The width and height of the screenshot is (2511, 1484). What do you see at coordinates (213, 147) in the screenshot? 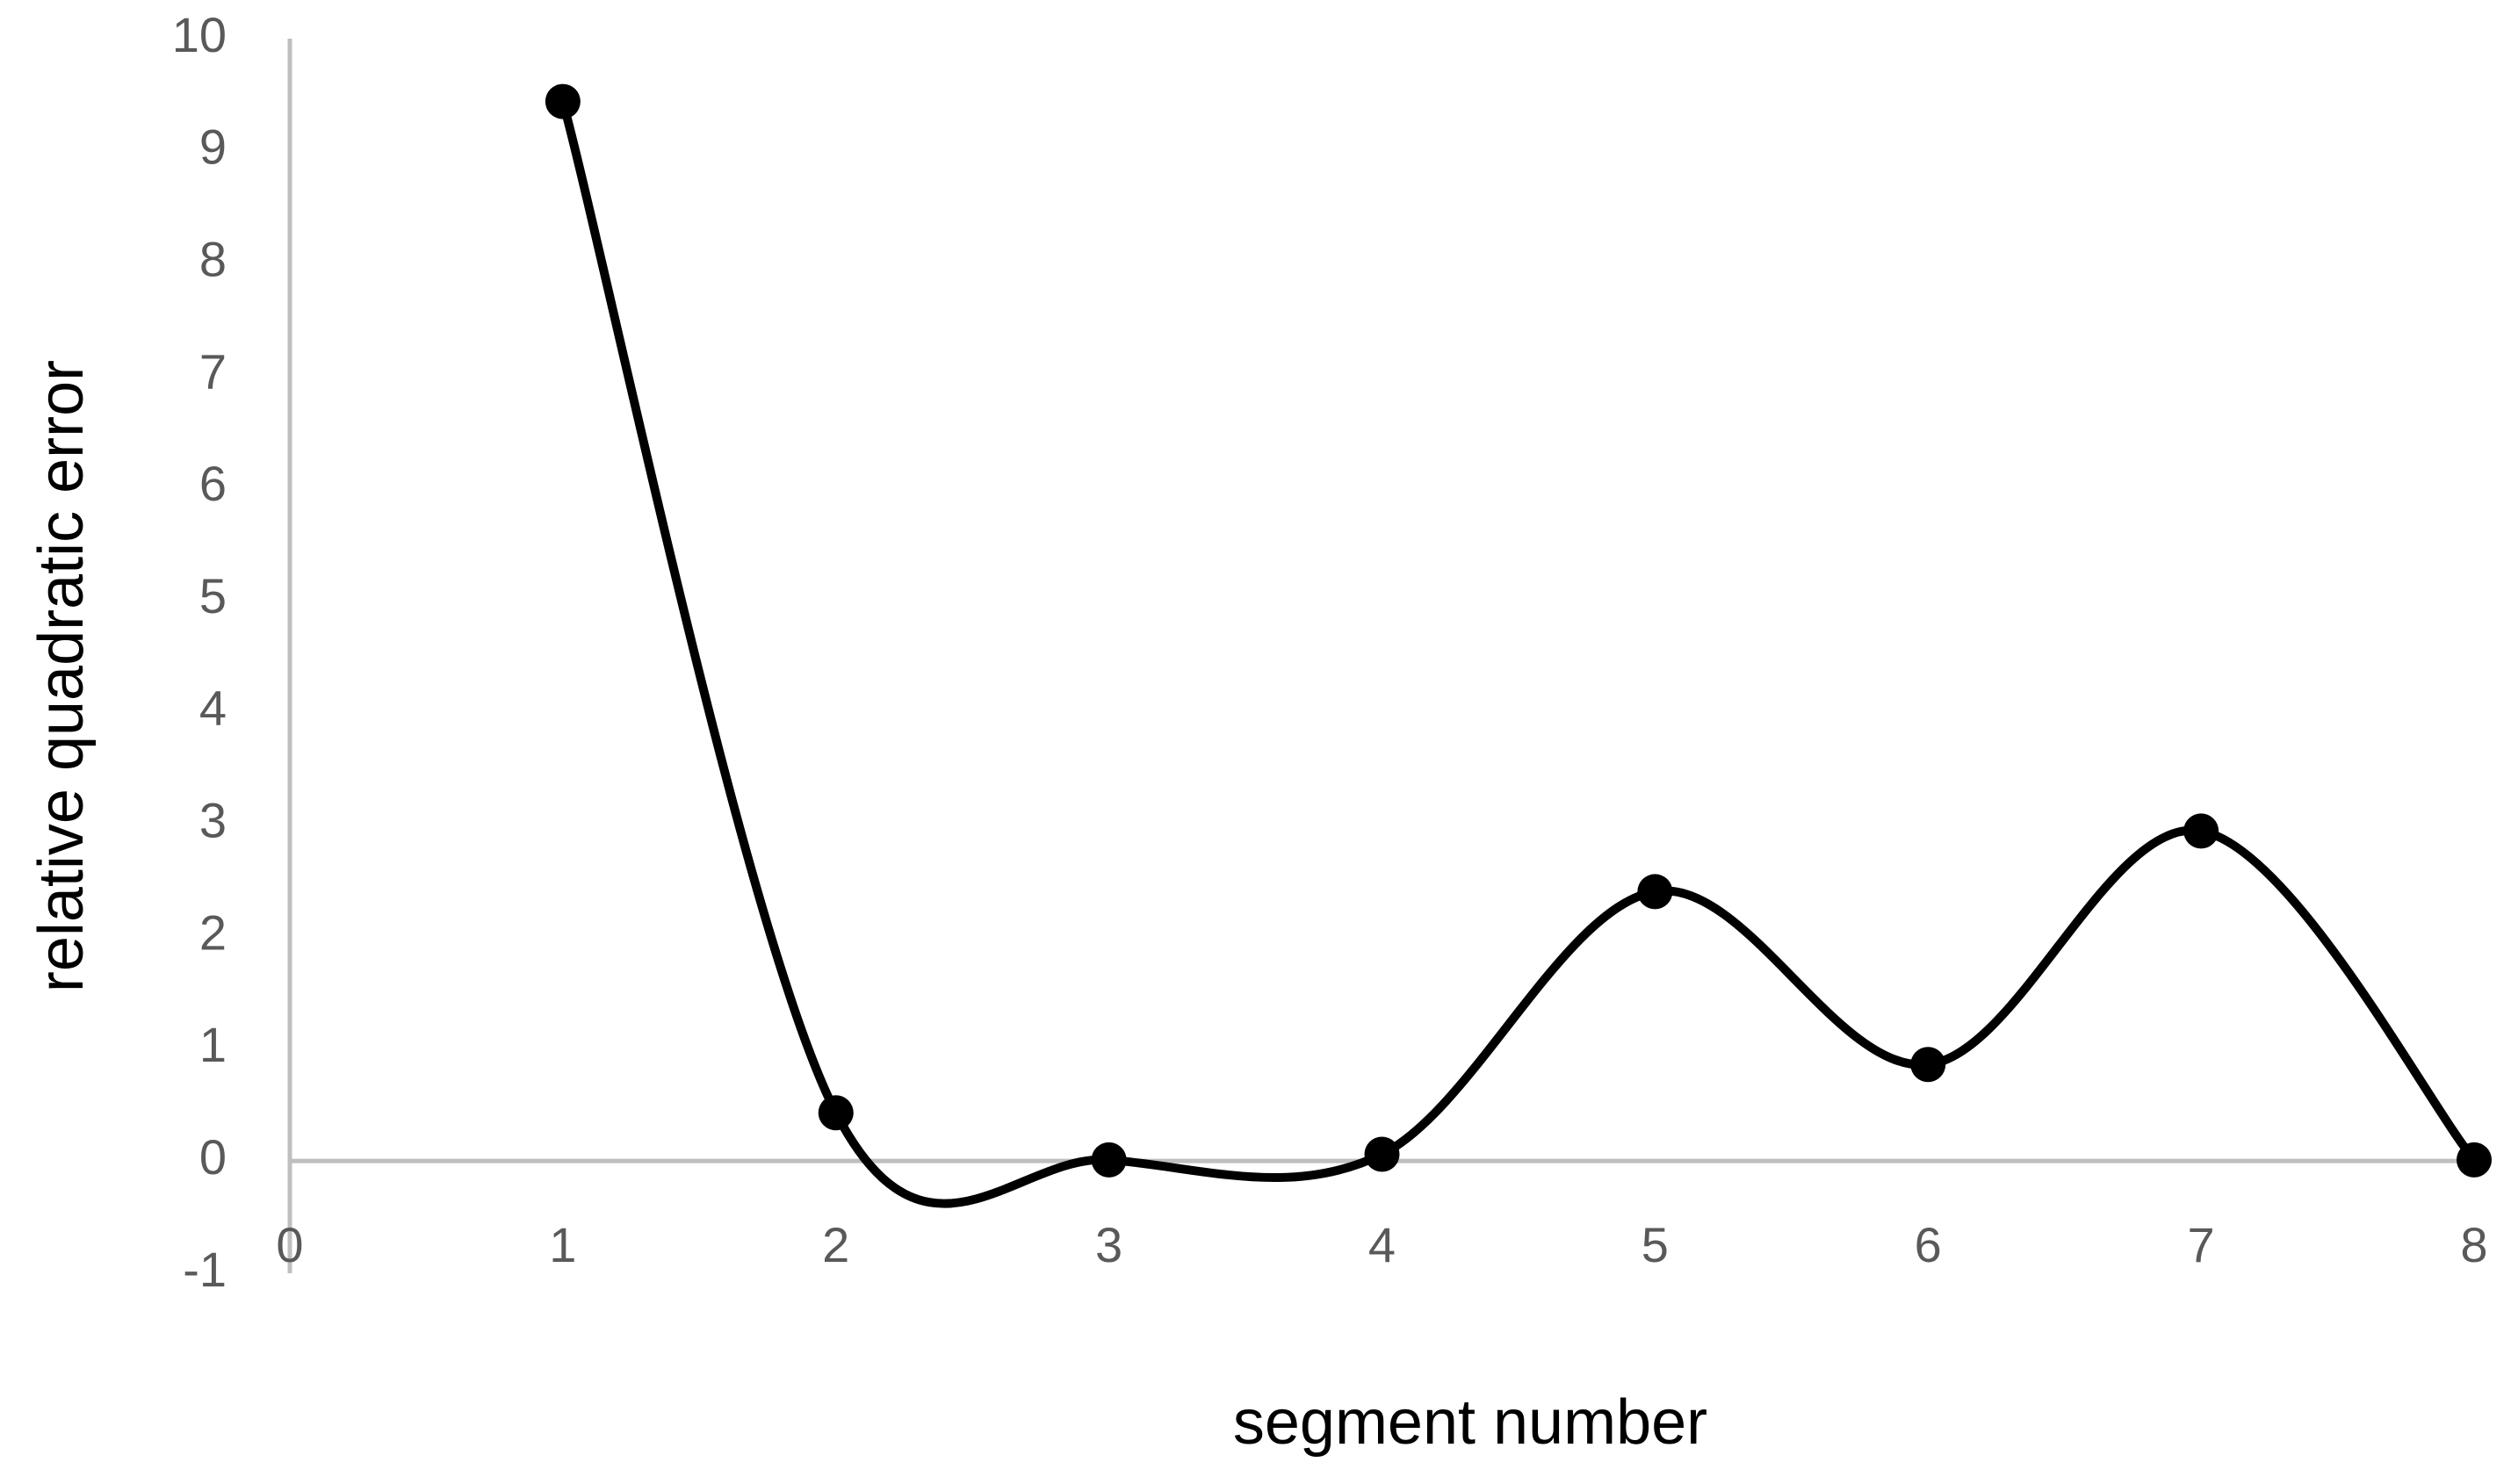
I see `y-tick-label: 9` at bounding box center [213, 147].